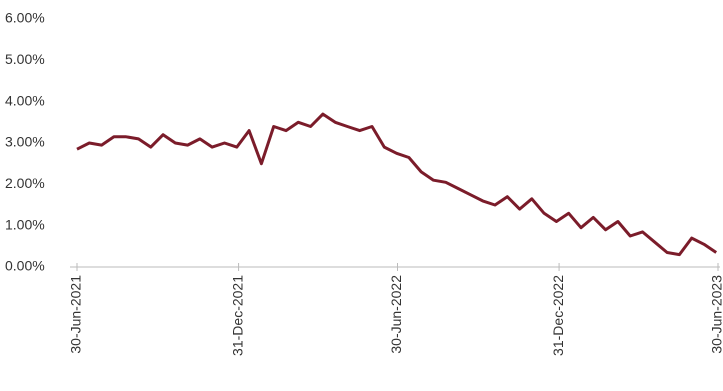  What do you see at coordinates (25, 18) in the screenshot?
I see `y-tick-label: 6.00%` at bounding box center [25, 18].